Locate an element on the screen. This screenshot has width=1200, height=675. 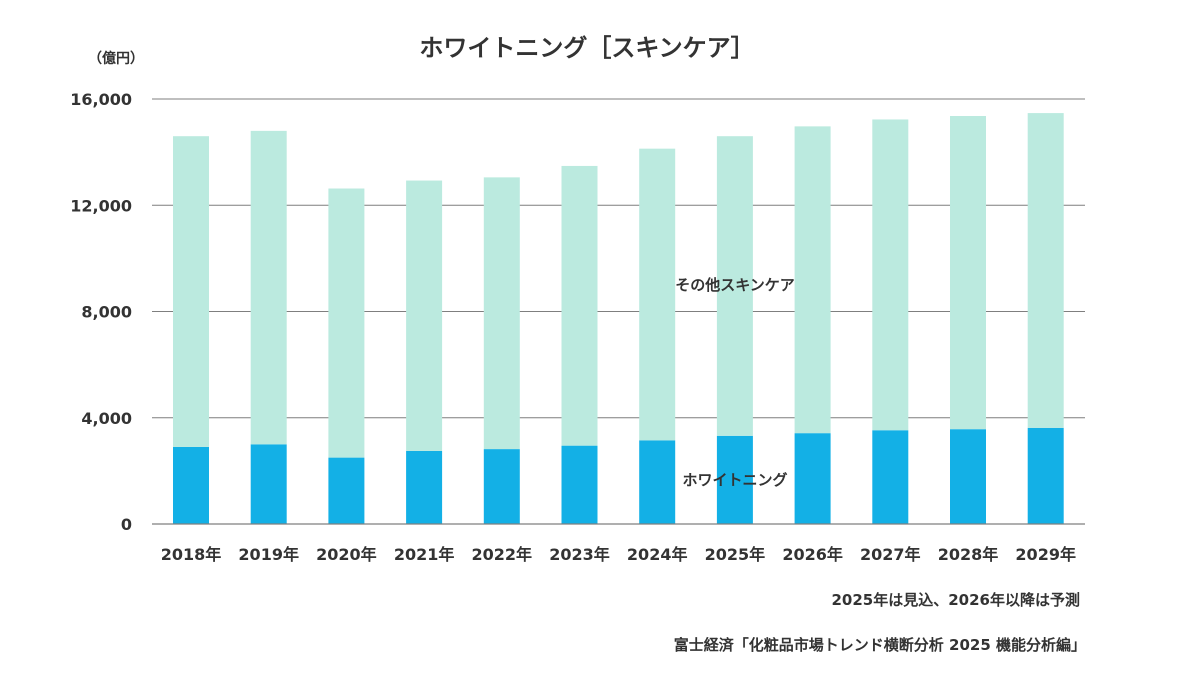
y-tick-label: 8,000 is located at coordinates (106, 312).